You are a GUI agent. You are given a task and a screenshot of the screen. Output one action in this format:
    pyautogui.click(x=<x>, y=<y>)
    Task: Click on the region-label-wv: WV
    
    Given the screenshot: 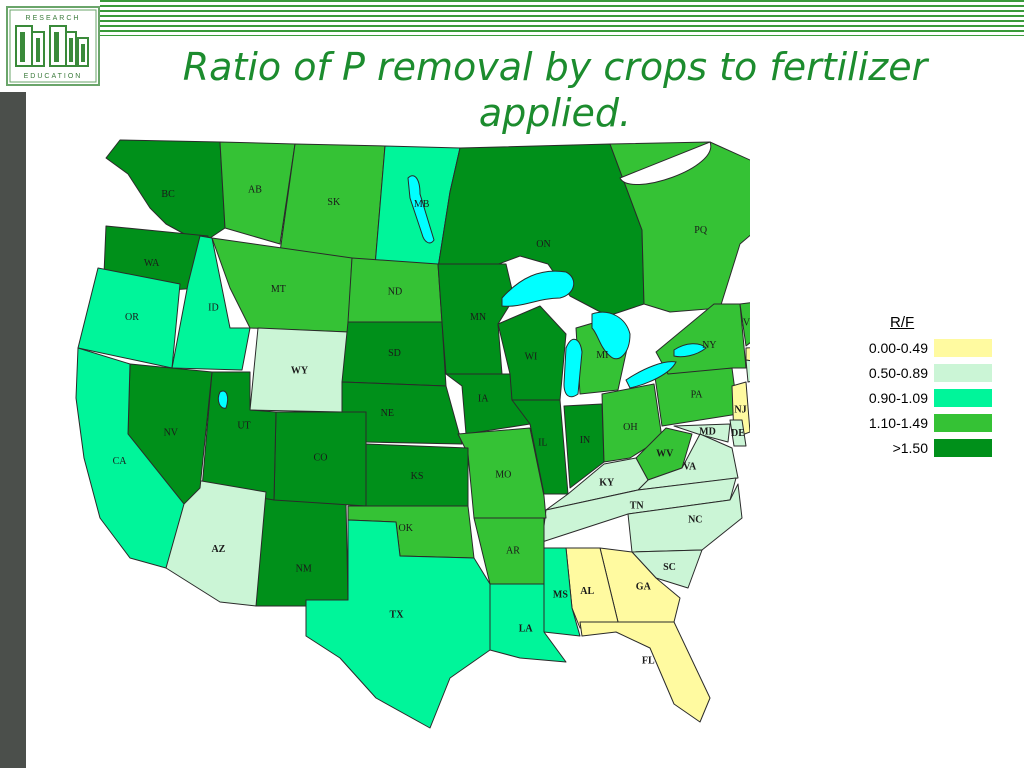 What is the action you would take?
    pyautogui.click(x=665, y=454)
    